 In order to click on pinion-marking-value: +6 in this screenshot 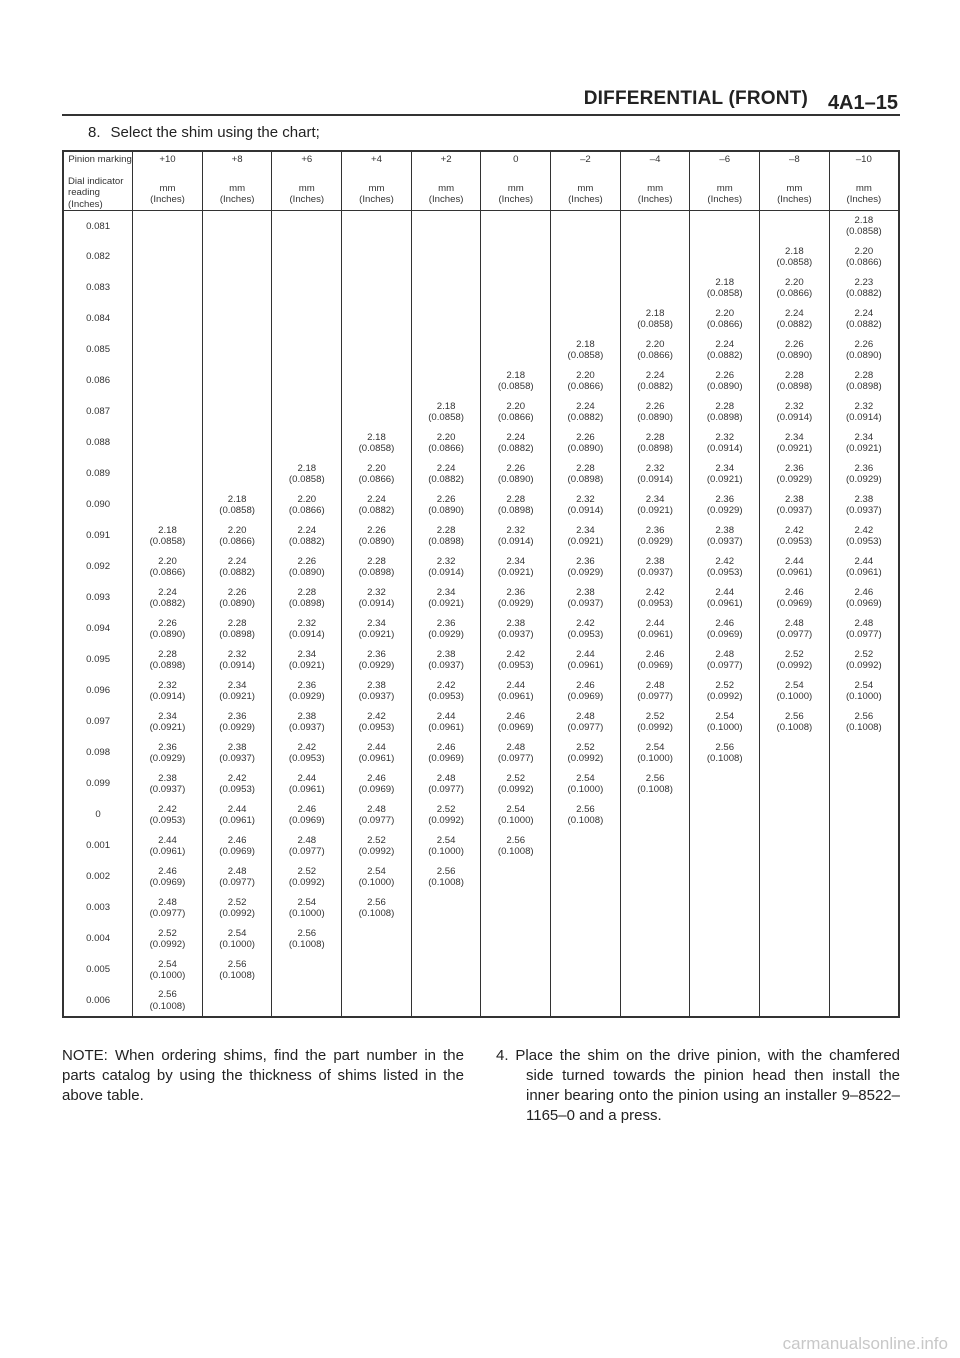, I will do `click(307, 159)`.